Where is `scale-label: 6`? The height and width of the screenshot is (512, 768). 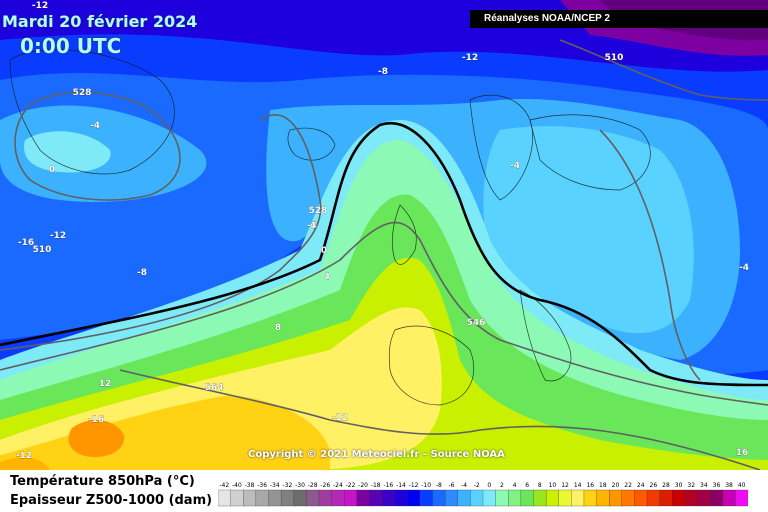 scale-label: 6 is located at coordinates (527, 485).